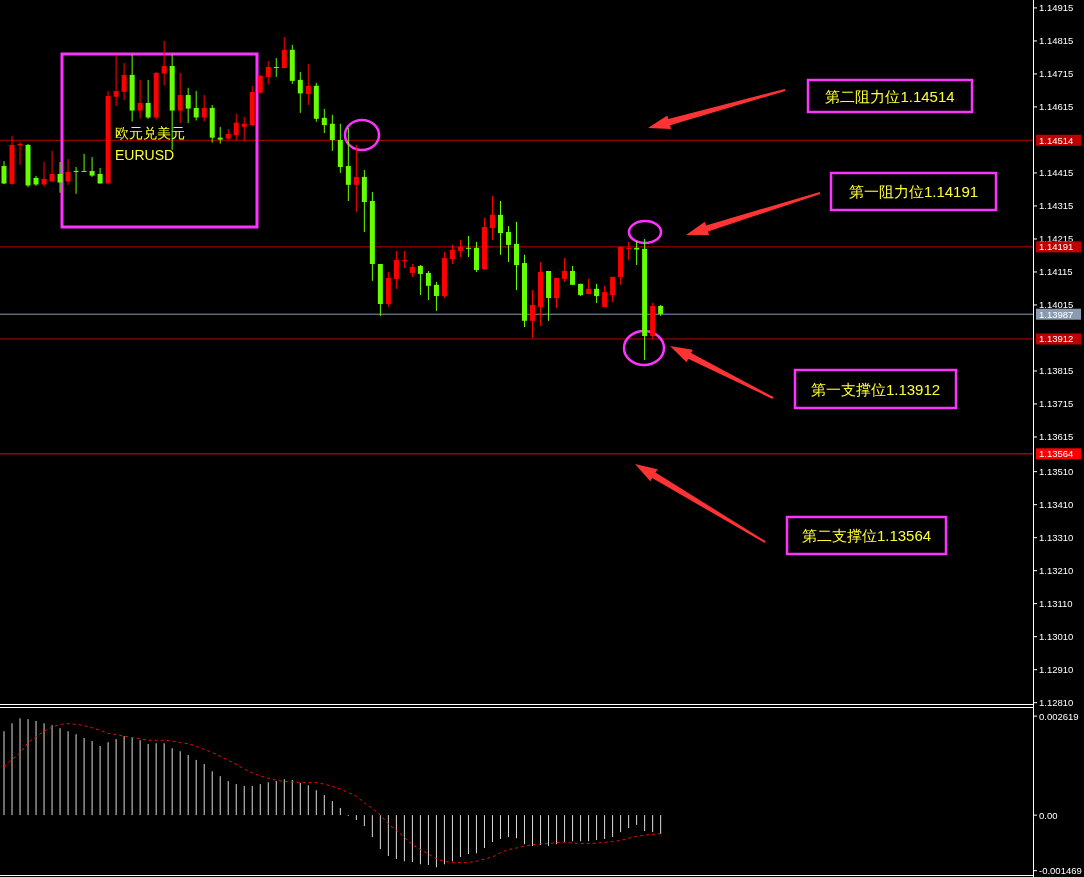 The height and width of the screenshot is (877, 1084). Describe the element at coordinates (913, 191) in the screenshot. I see `annotation: 第一阻力位1.14191` at that location.